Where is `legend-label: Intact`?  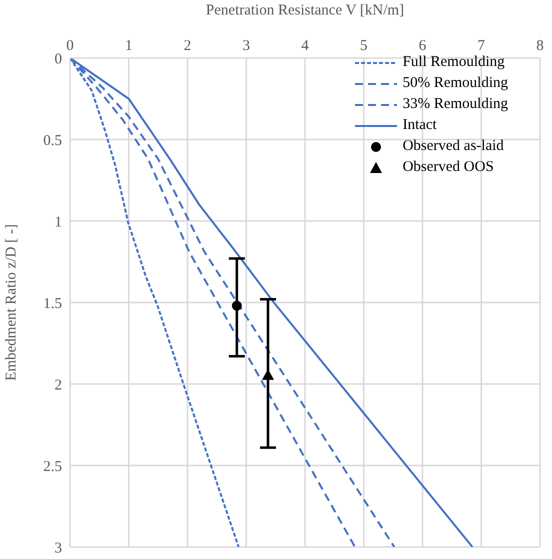
legend-label: Intact is located at coordinates (419, 125).